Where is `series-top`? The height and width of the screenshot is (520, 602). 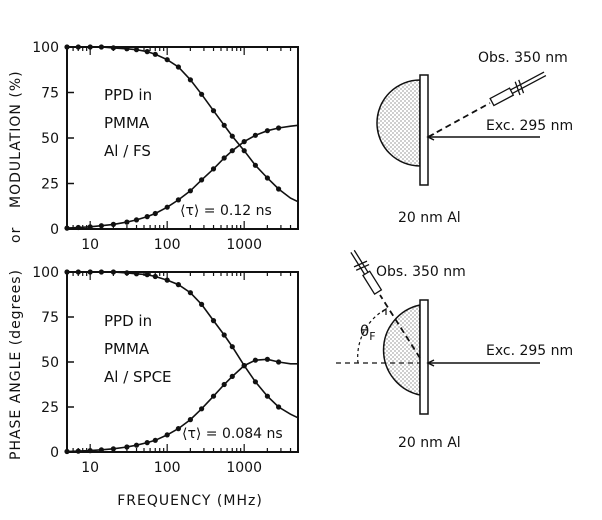
series-top is located at coordinates (181, 137).